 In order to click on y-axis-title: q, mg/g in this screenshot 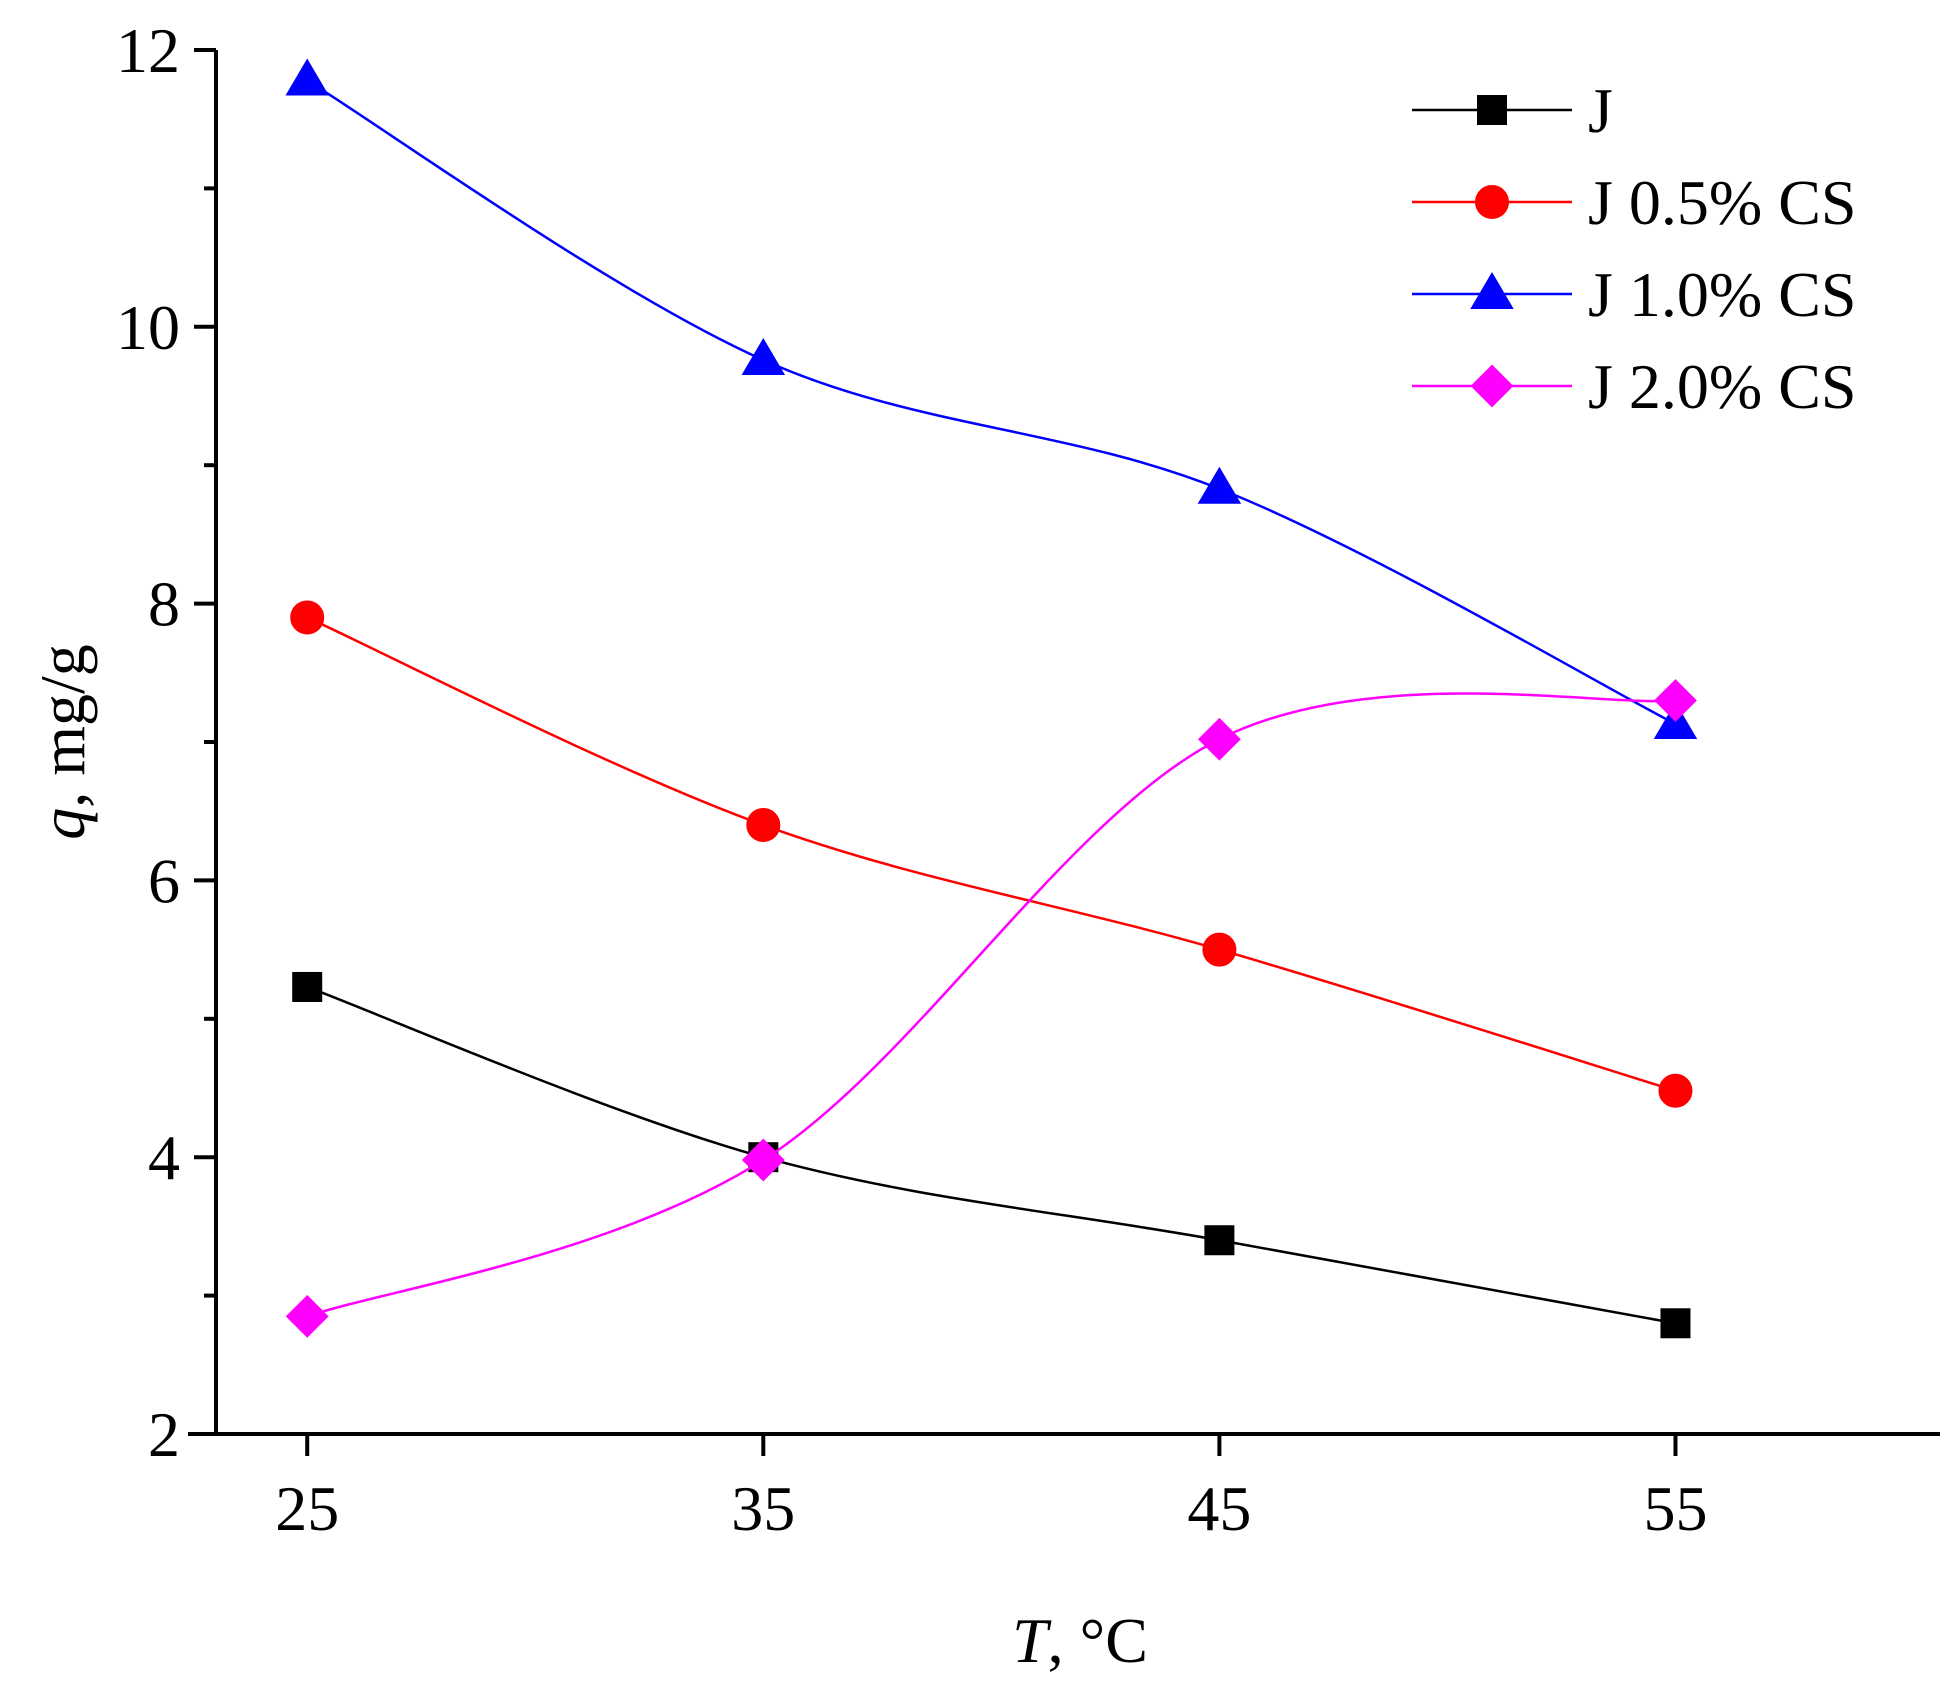, I will do `click(62, 742)`.